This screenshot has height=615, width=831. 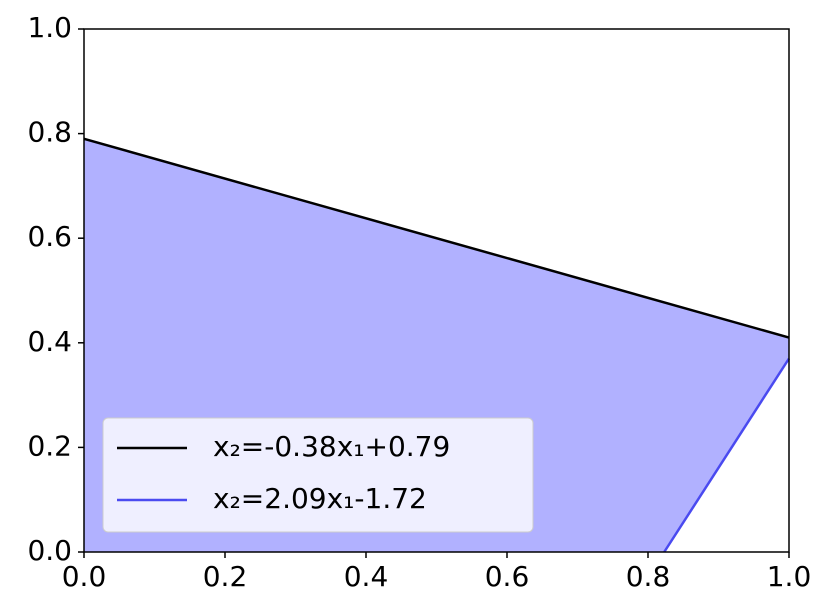 I want to click on y-tick-label: 0.6, so click(x=49, y=236).